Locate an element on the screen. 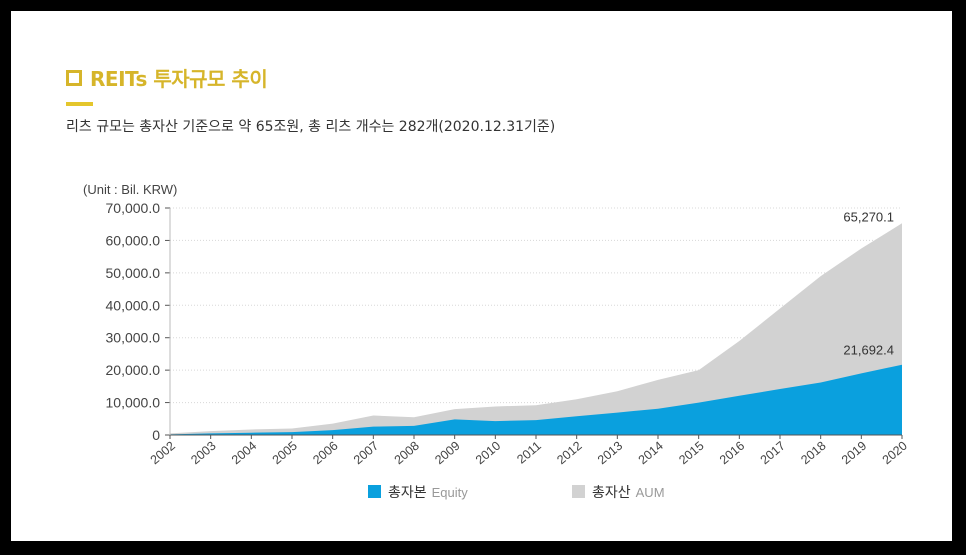  legend: 총자본 Equity 총자산 AUM is located at coordinates (516, 493).